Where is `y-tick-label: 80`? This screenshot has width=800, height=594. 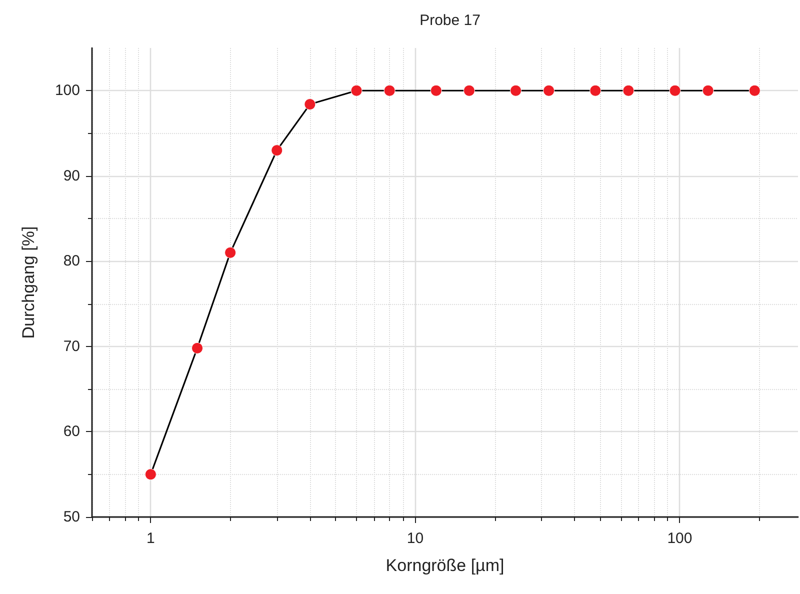
y-tick-label: 80 is located at coordinates (71, 261).